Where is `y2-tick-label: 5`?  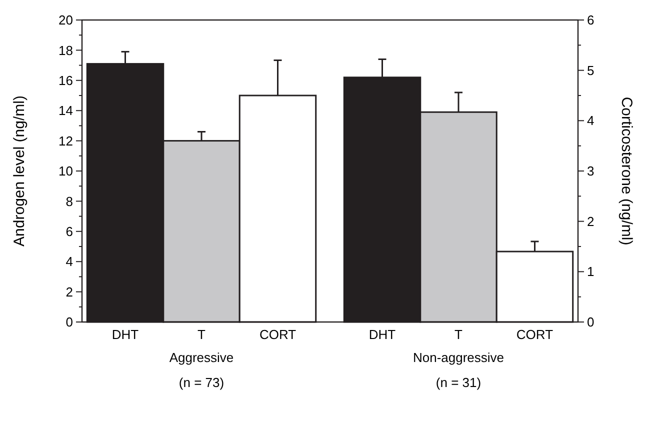
y2-tick-label: 5 is located at coordinates (590, 70).